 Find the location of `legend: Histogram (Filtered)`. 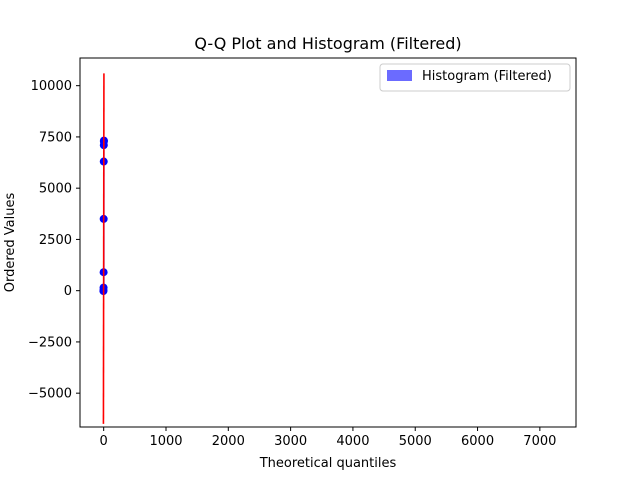

legend: Histogram (Filtered) is located at coordinates (475, 77).